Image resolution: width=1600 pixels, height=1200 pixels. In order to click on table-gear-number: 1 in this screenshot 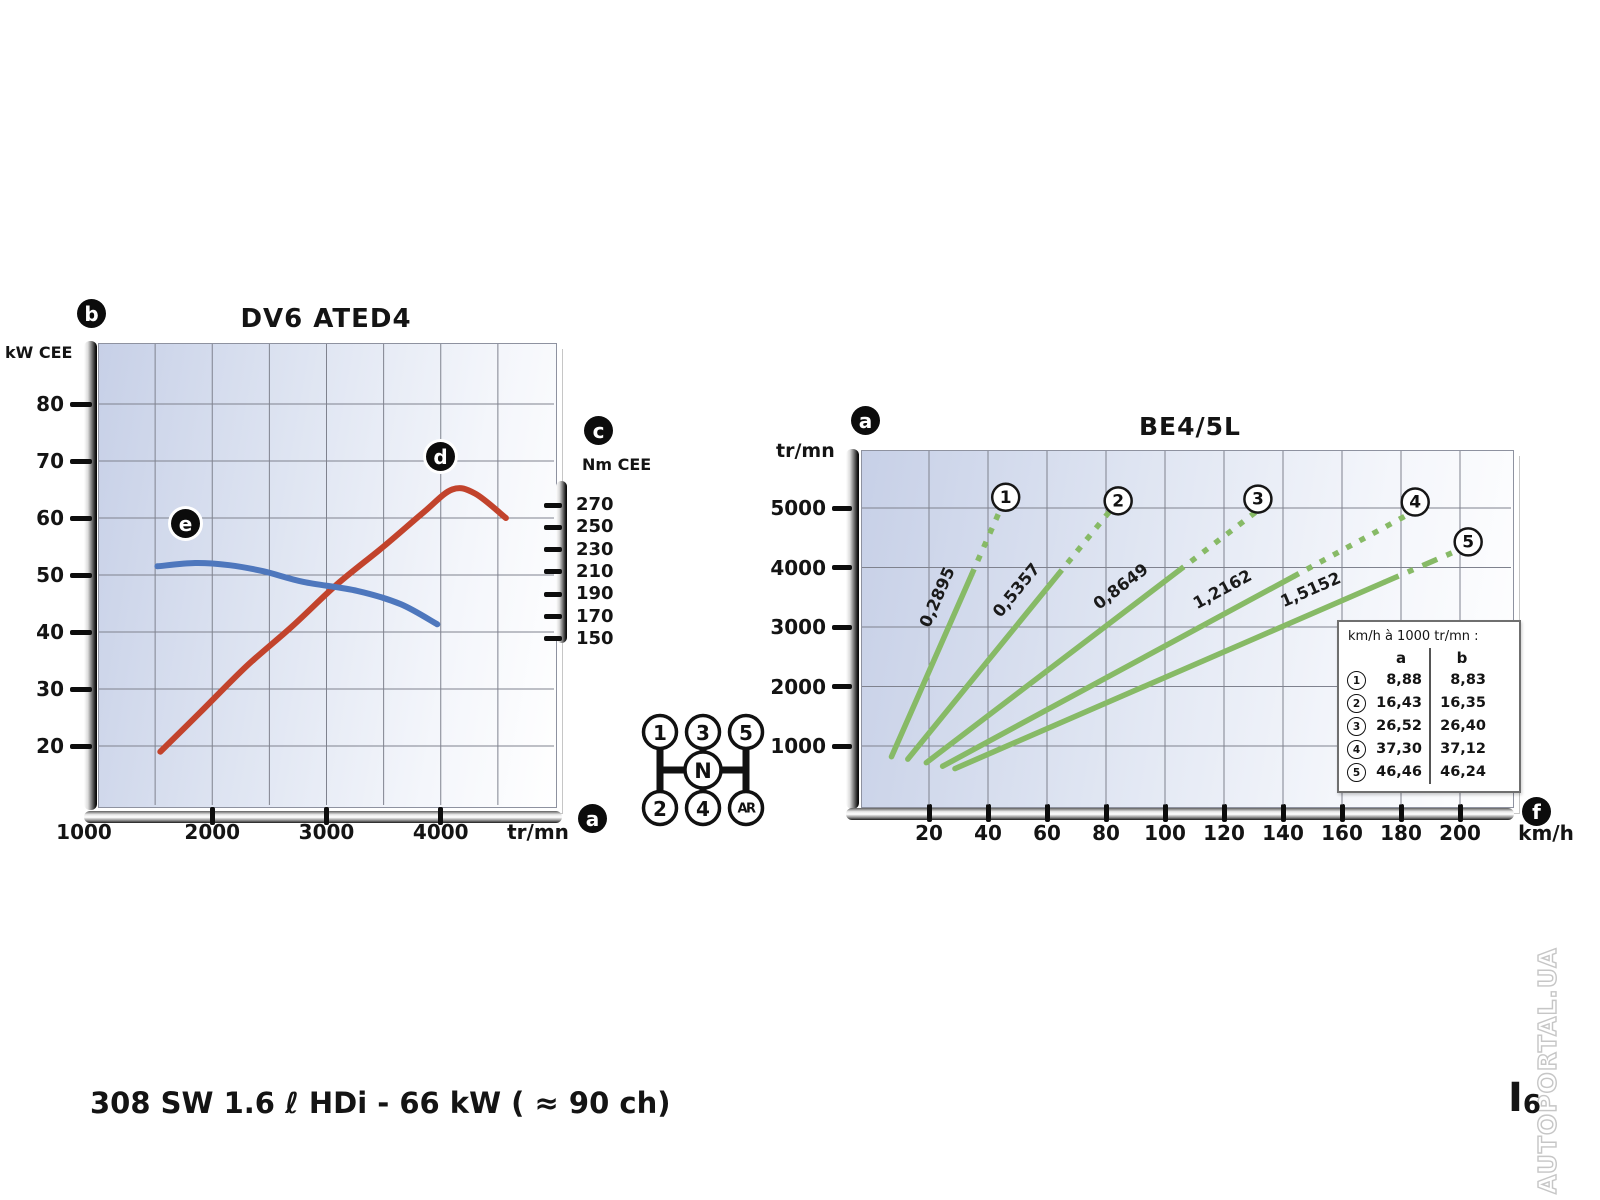, I will do `click(1356, 680)`.